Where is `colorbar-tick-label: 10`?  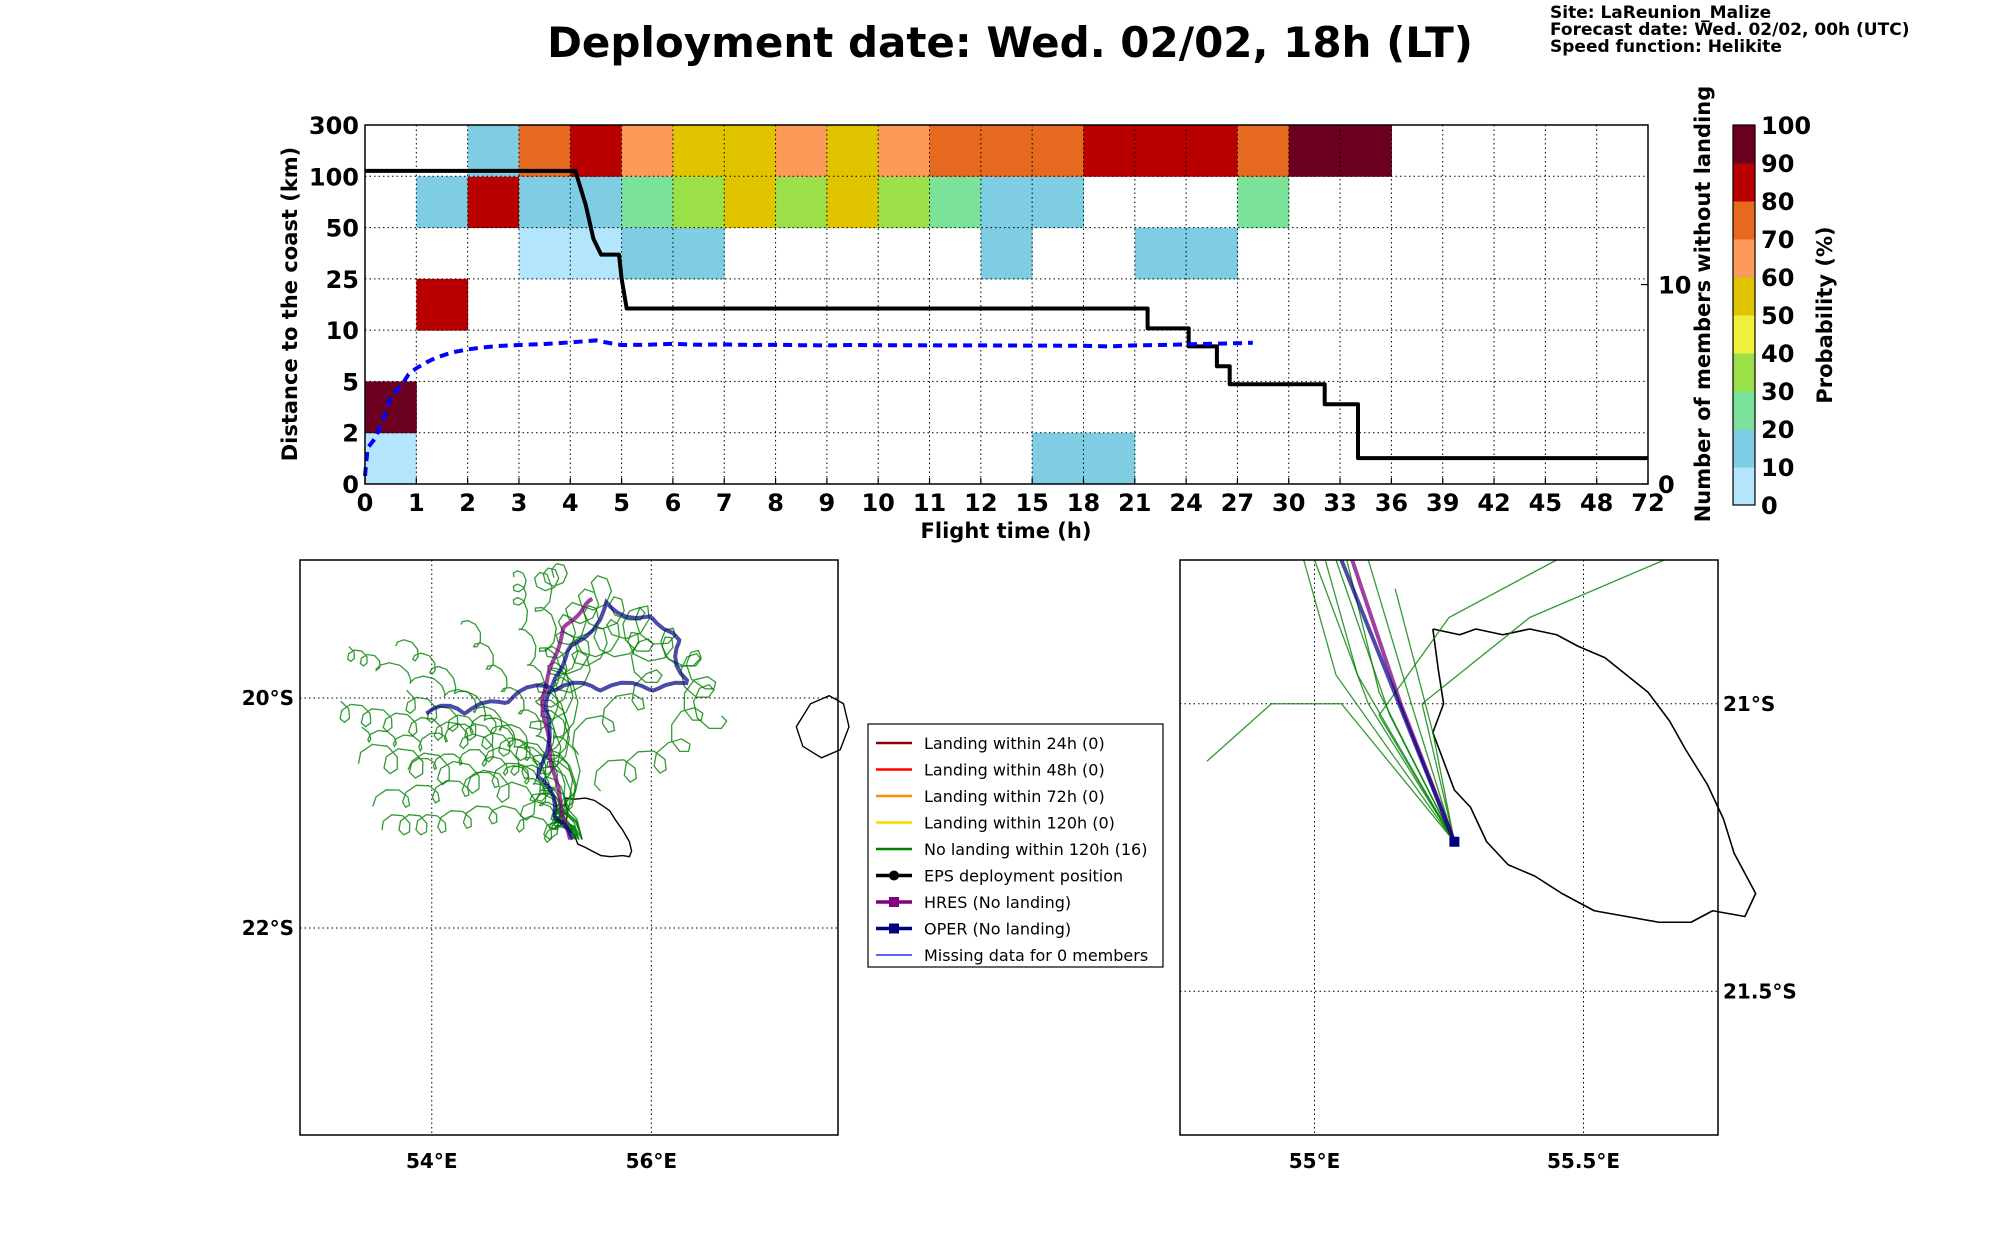 colorbar-tick-label: 10 is located at coordinates (1777, 468).